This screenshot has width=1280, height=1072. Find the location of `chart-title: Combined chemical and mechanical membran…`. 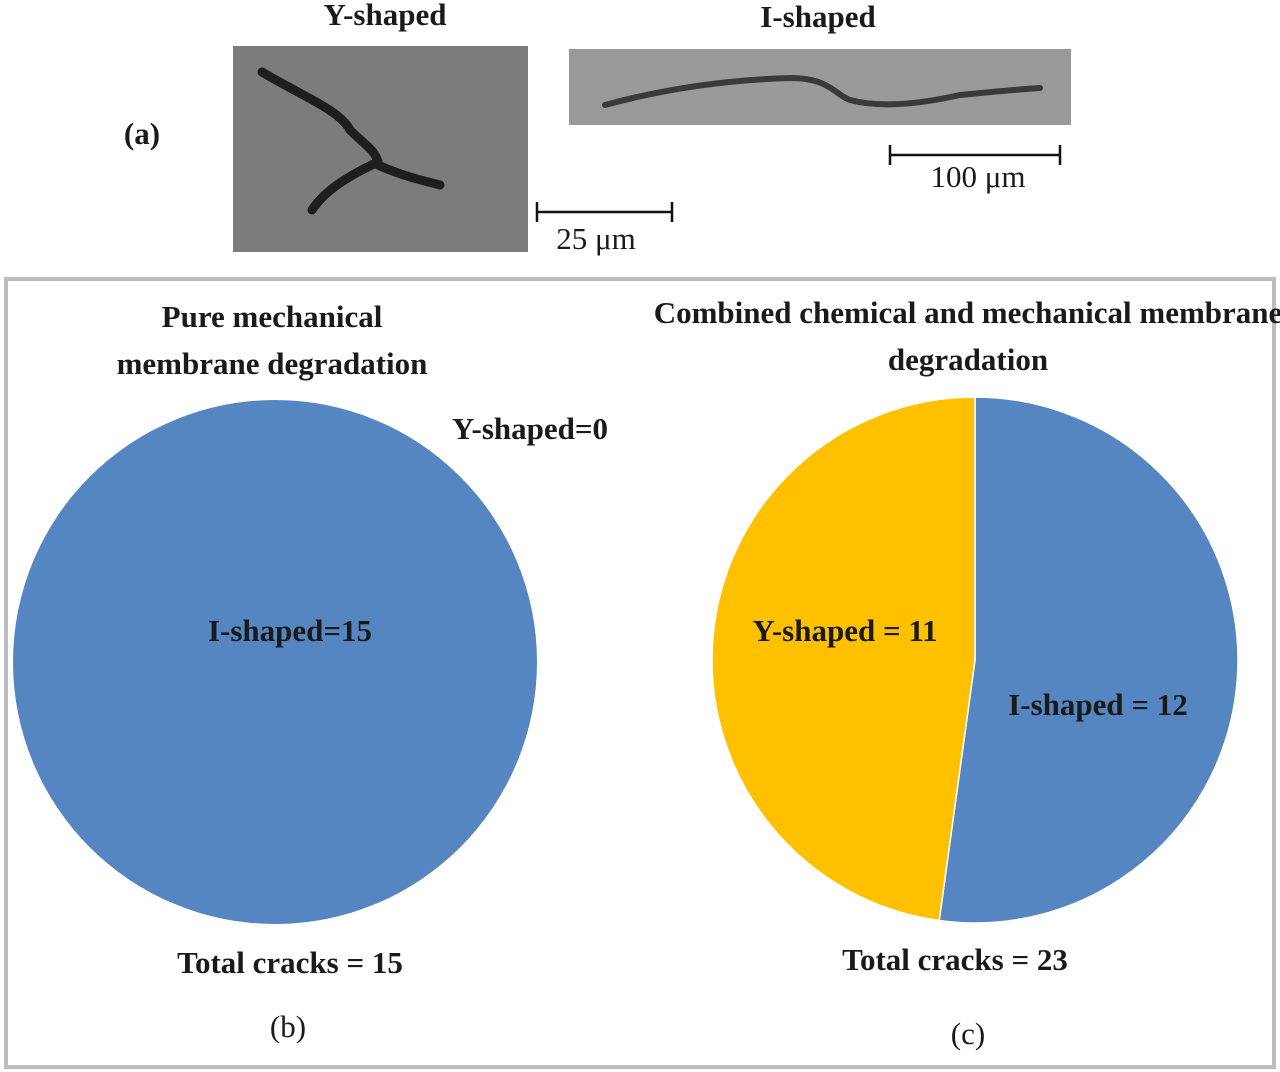

chart-title: Combined chemical and mechanical membran… is located at coordinates (967, 336).